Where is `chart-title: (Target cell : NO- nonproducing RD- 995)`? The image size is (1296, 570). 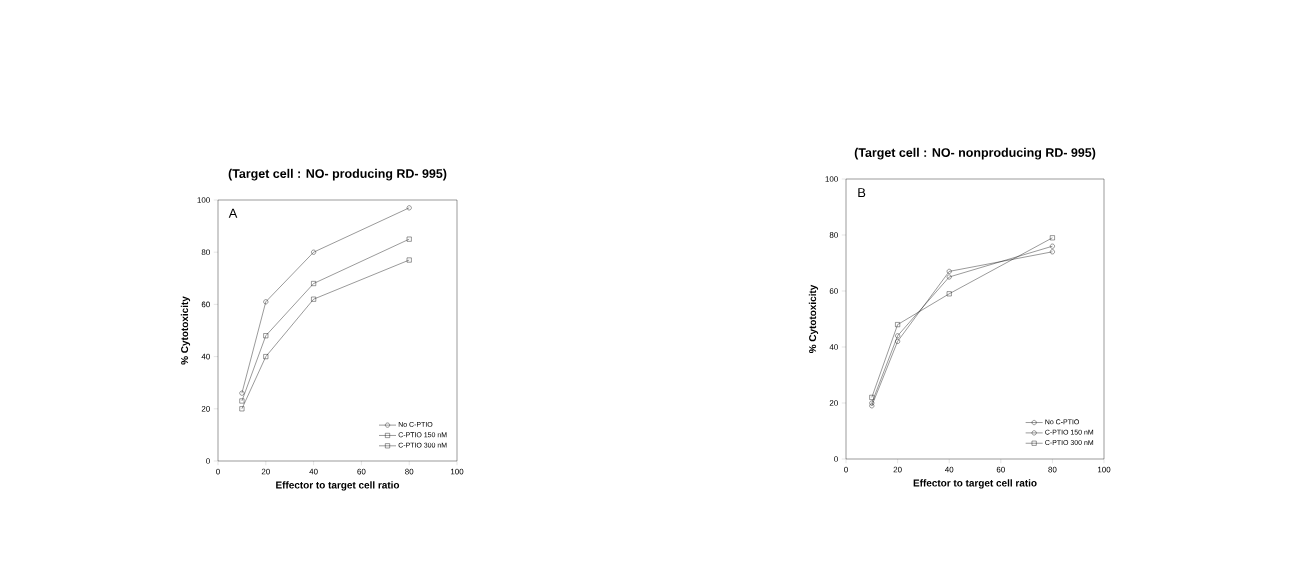
chart-title: (Target cell : NO- nonproducing RD- 995) is located at coordinates (975, 153).